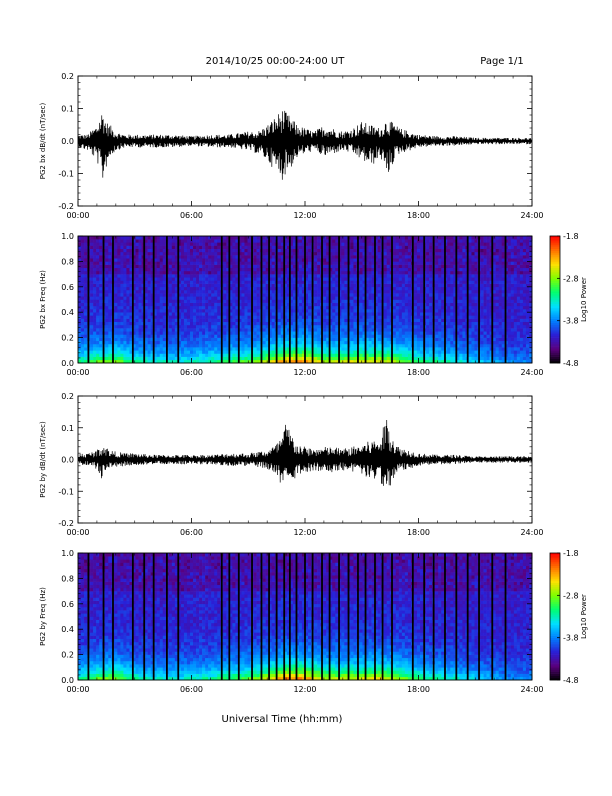 The image size is (612, 796). Describe the element at coordinates (43, 140) in the screenshot. I see `y-axis-label: PG2 bx dB/dt (nT/sec)` at that location.